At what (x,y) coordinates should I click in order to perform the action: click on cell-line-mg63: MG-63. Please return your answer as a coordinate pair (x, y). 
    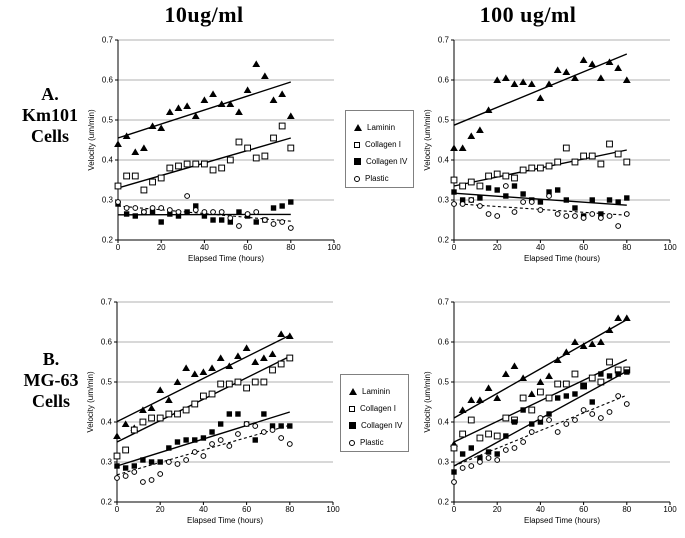
    Looking at the image, I should click on (51, 380).